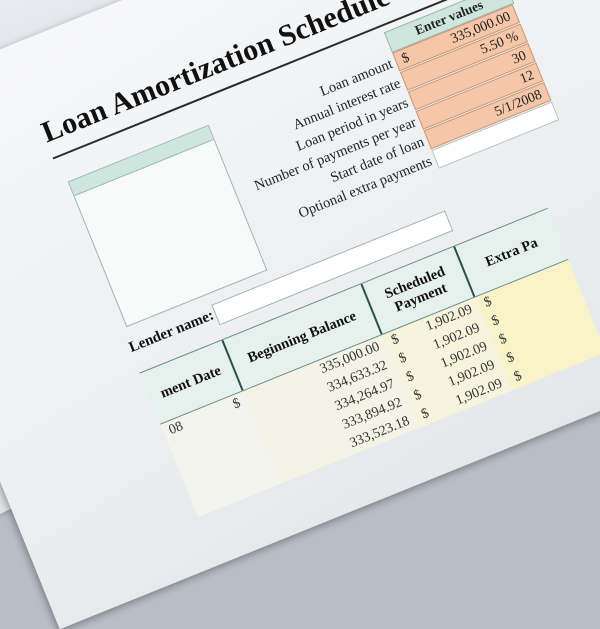  What do you see at coordinates (527, 77) in the screenshot?
I see `input-value: 12` at bounding box center [527, 77].